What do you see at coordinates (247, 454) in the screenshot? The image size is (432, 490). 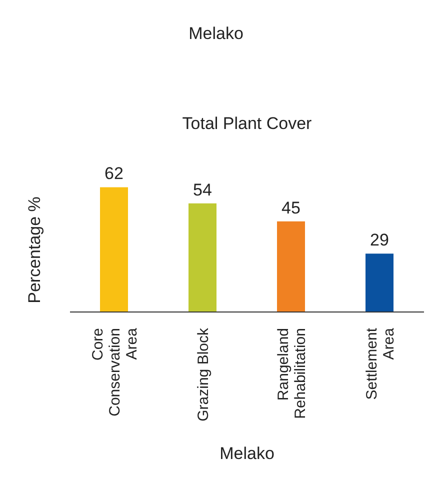 I see `x-axis-title: Melako` at bounding box center [247, 454].